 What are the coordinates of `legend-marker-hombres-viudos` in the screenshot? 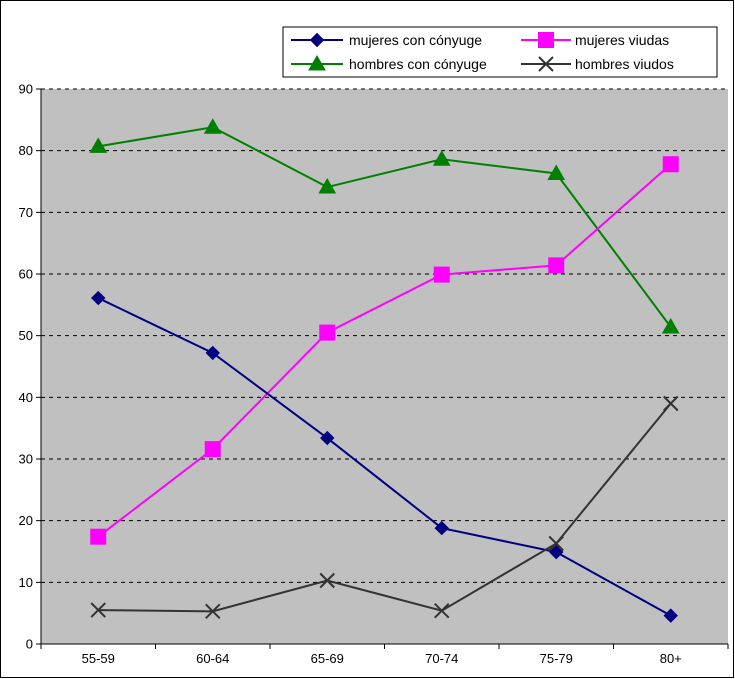 It's located at (546, 64).